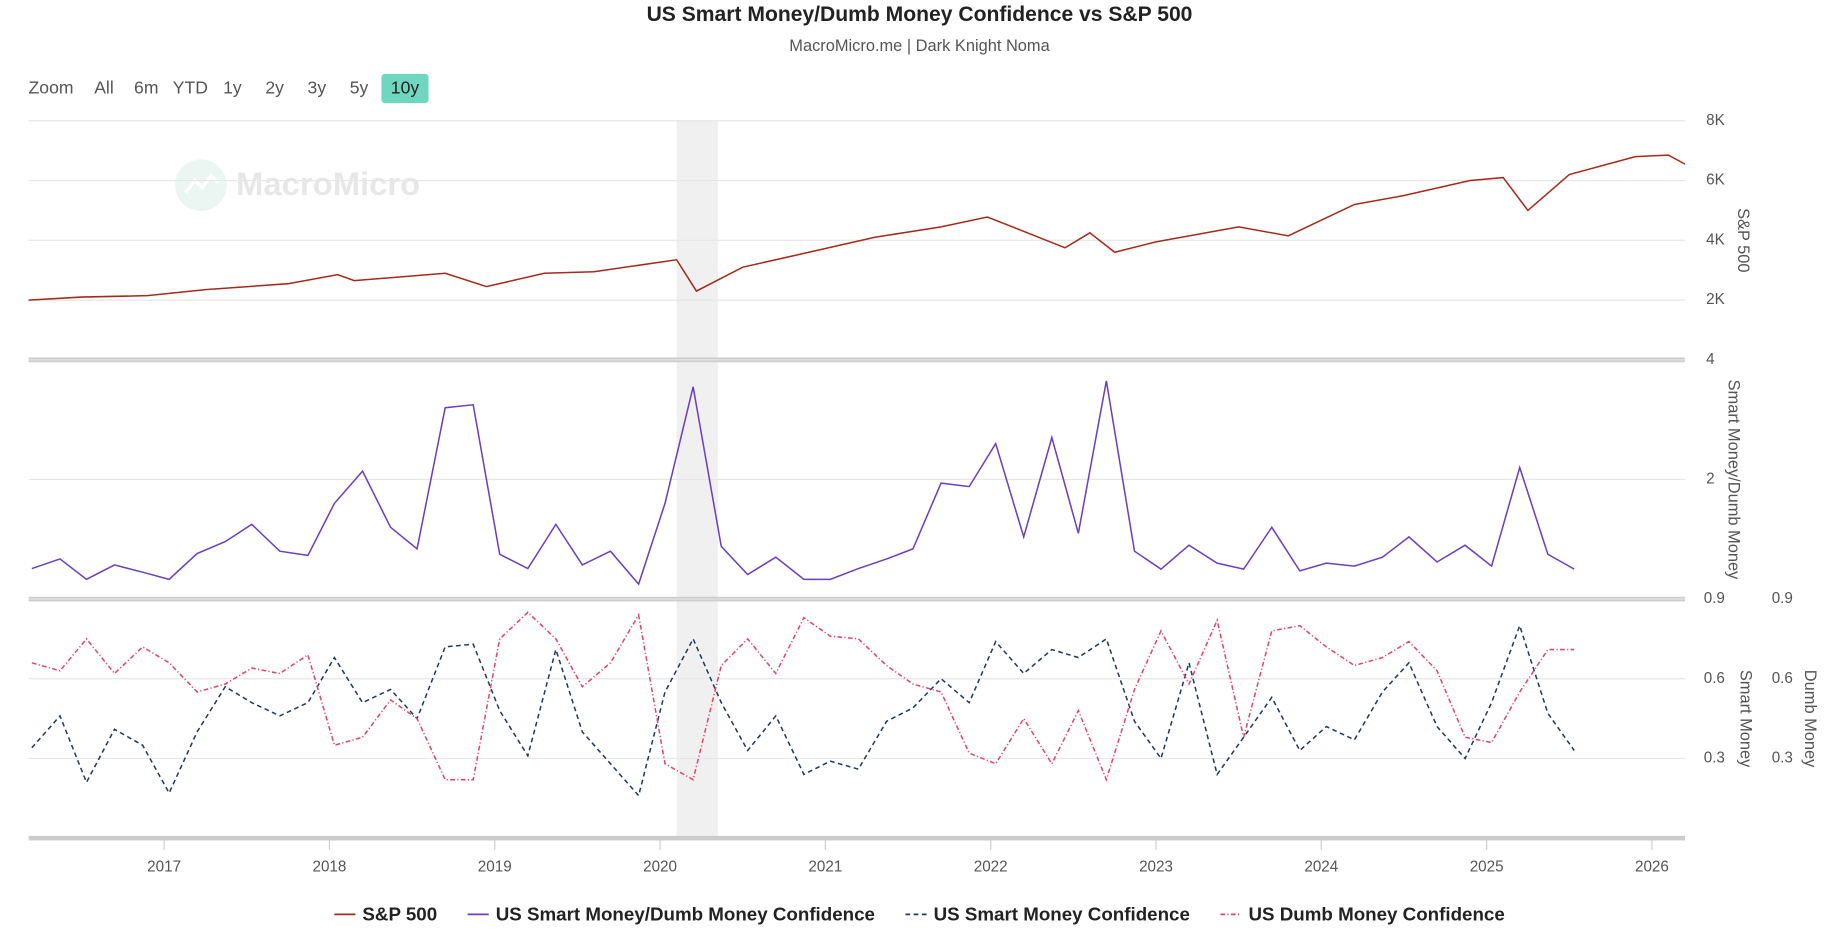 Image resolution: width=1839 pixels, height=939 pixels. What do you see at coordinates (1321, 867) in the screenshot?
I see `x-tick-label: 2024` at bounding box center [1321, 867].